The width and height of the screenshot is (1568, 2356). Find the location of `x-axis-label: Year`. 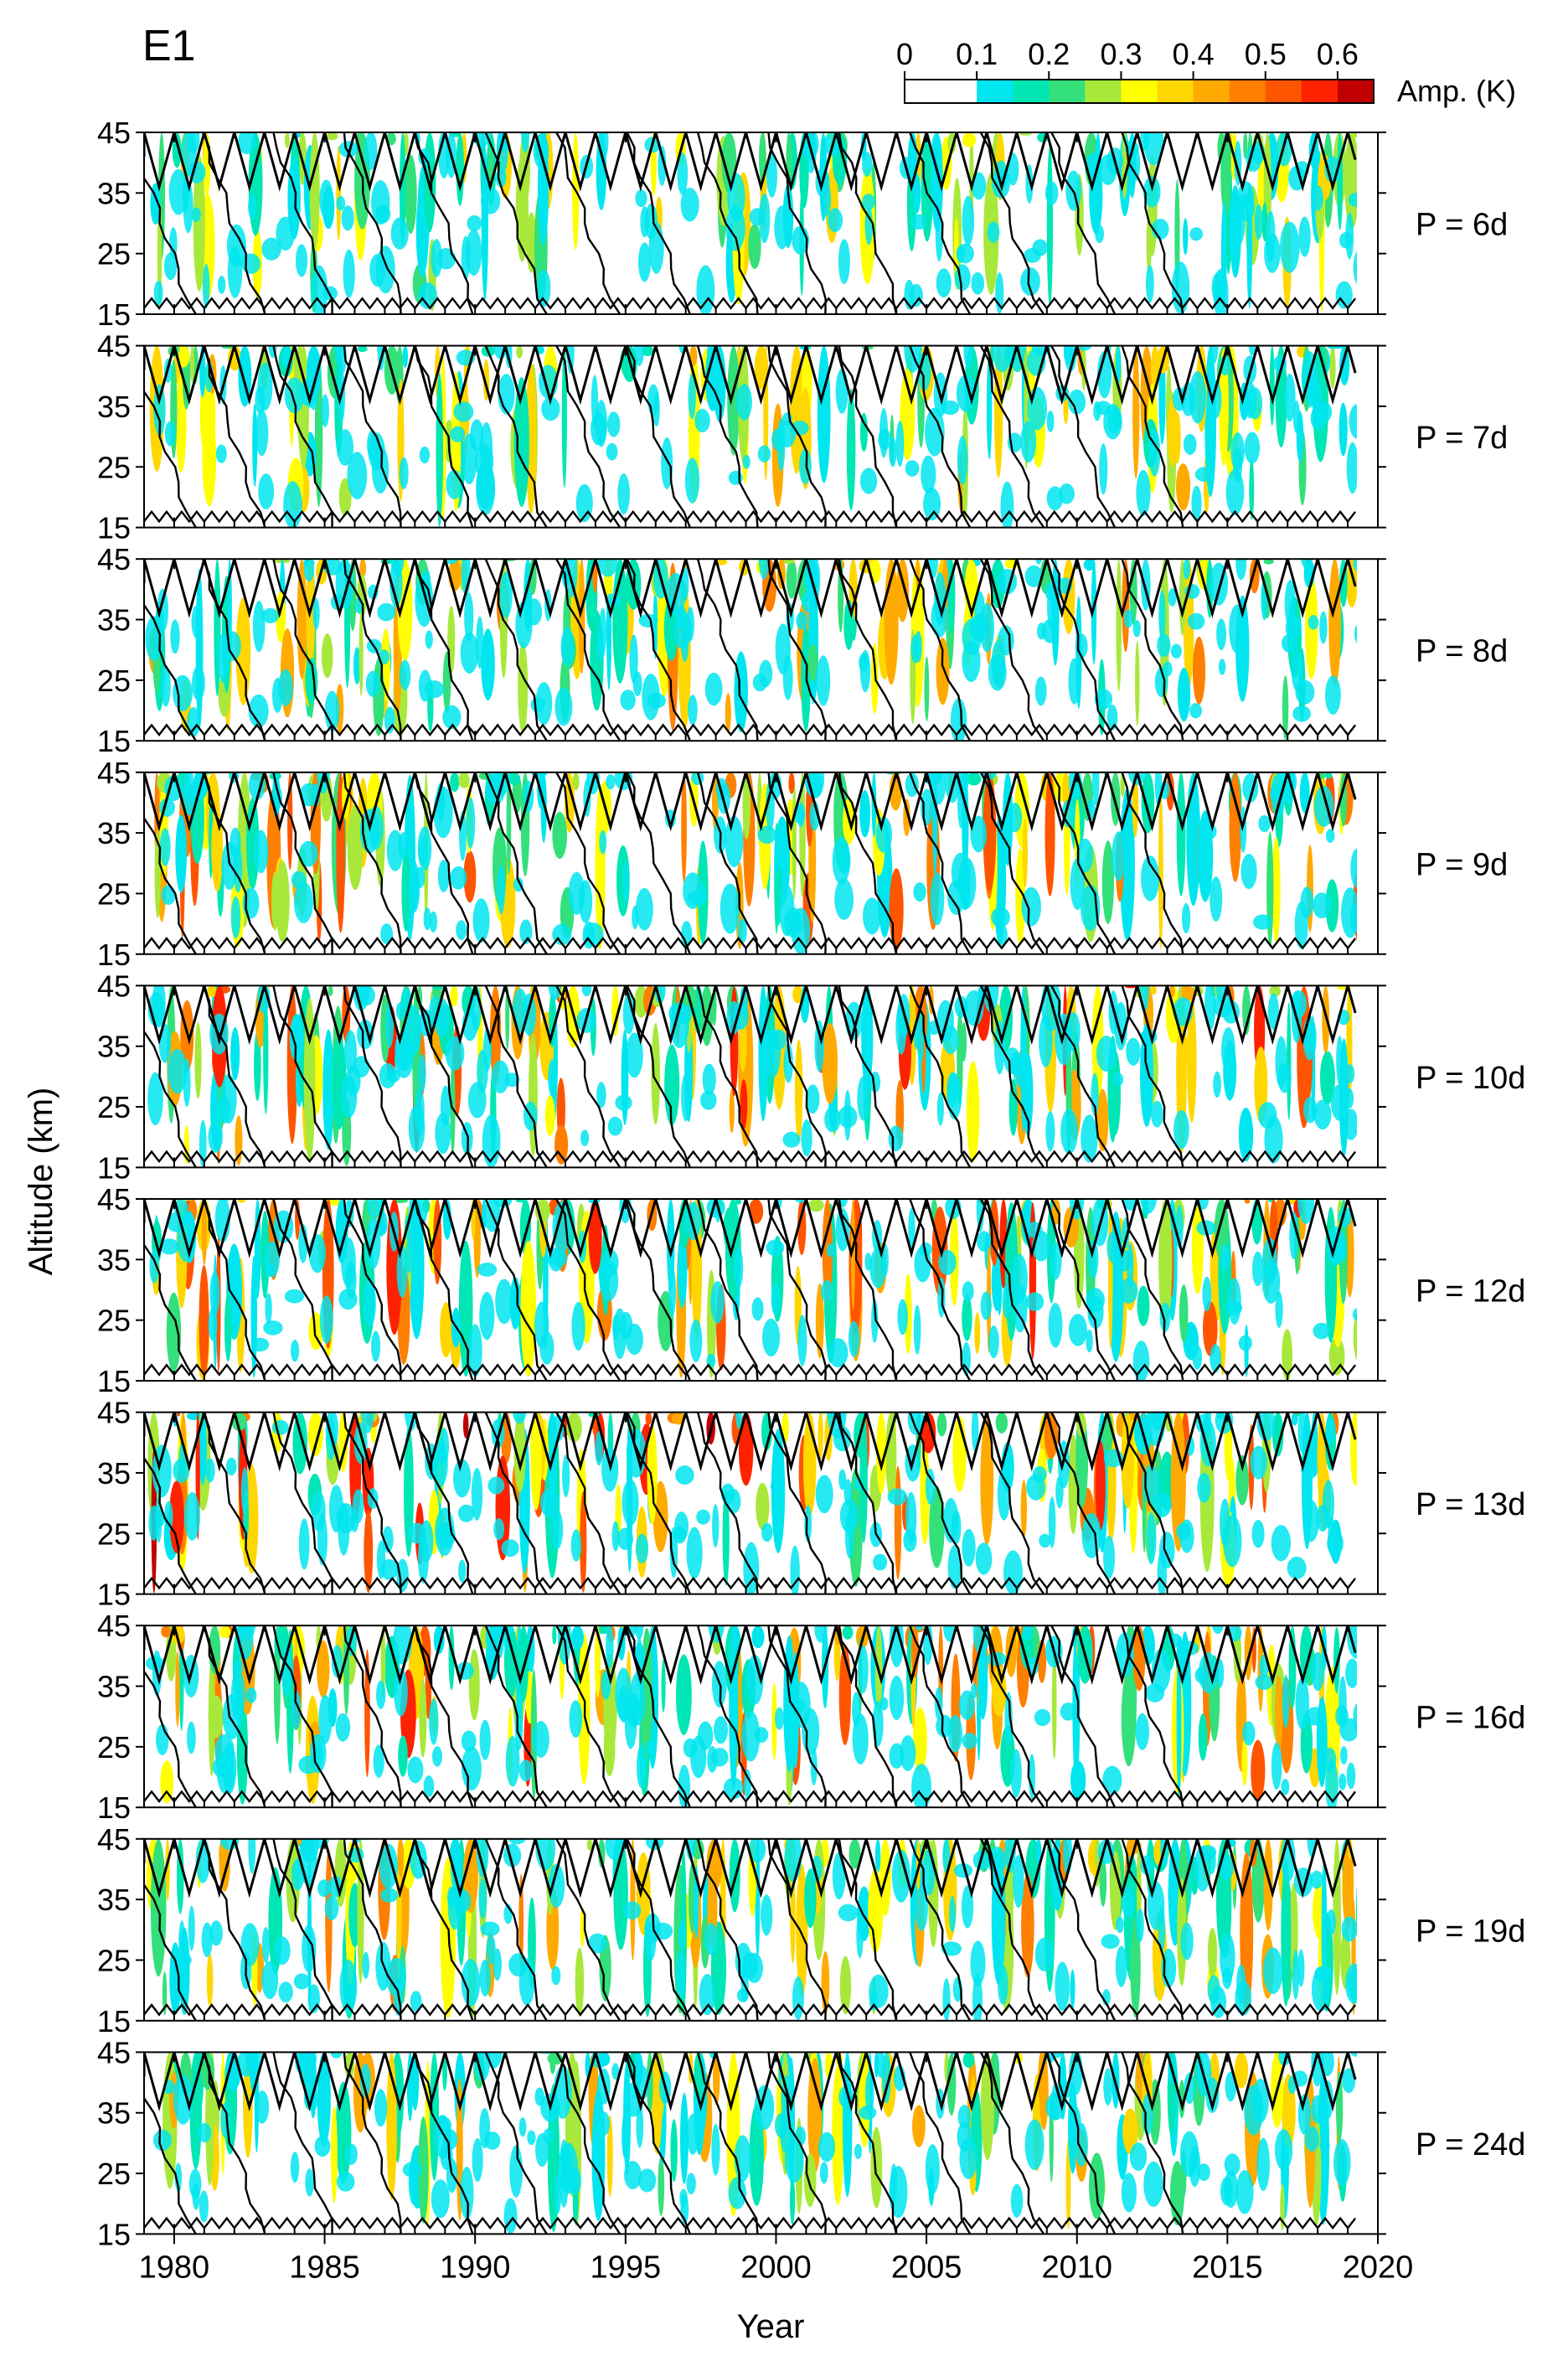

x-axis-label: Year is located at coordinates (771, 2326).